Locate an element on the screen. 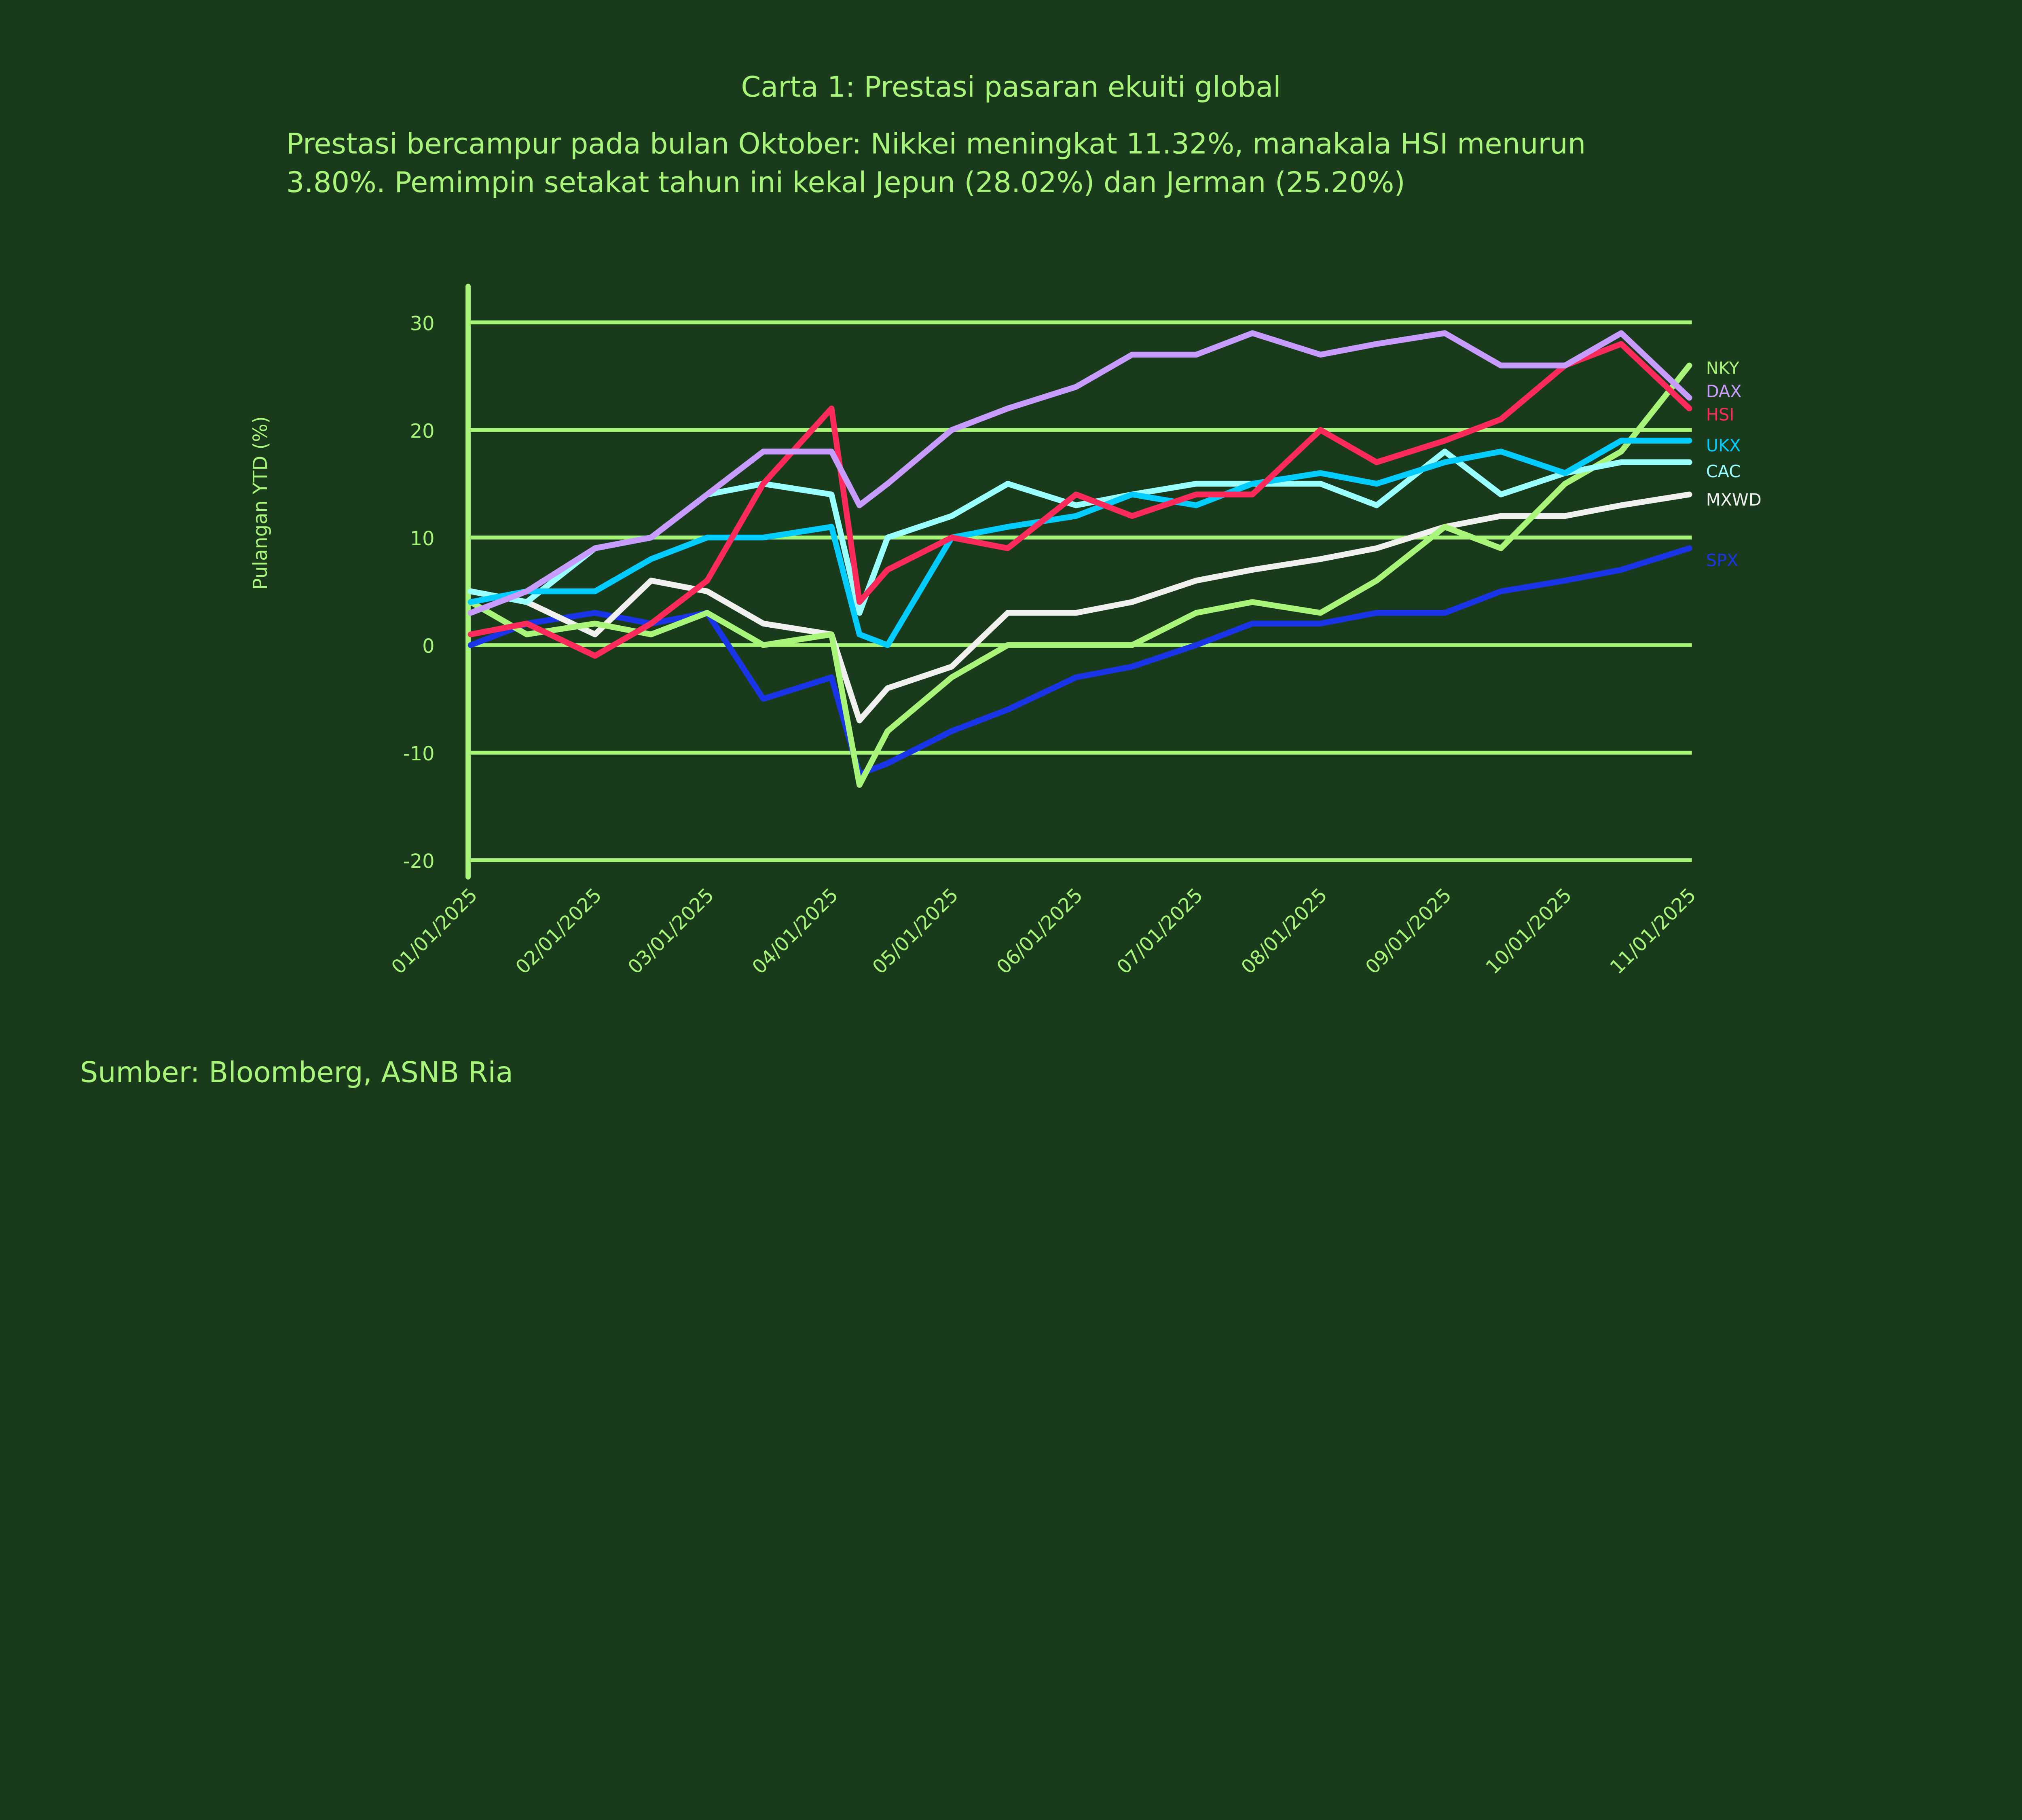 The width and height of the screenshot is (2022, 1820). y-tick-label: -20 is located at coordinates (418, 862).